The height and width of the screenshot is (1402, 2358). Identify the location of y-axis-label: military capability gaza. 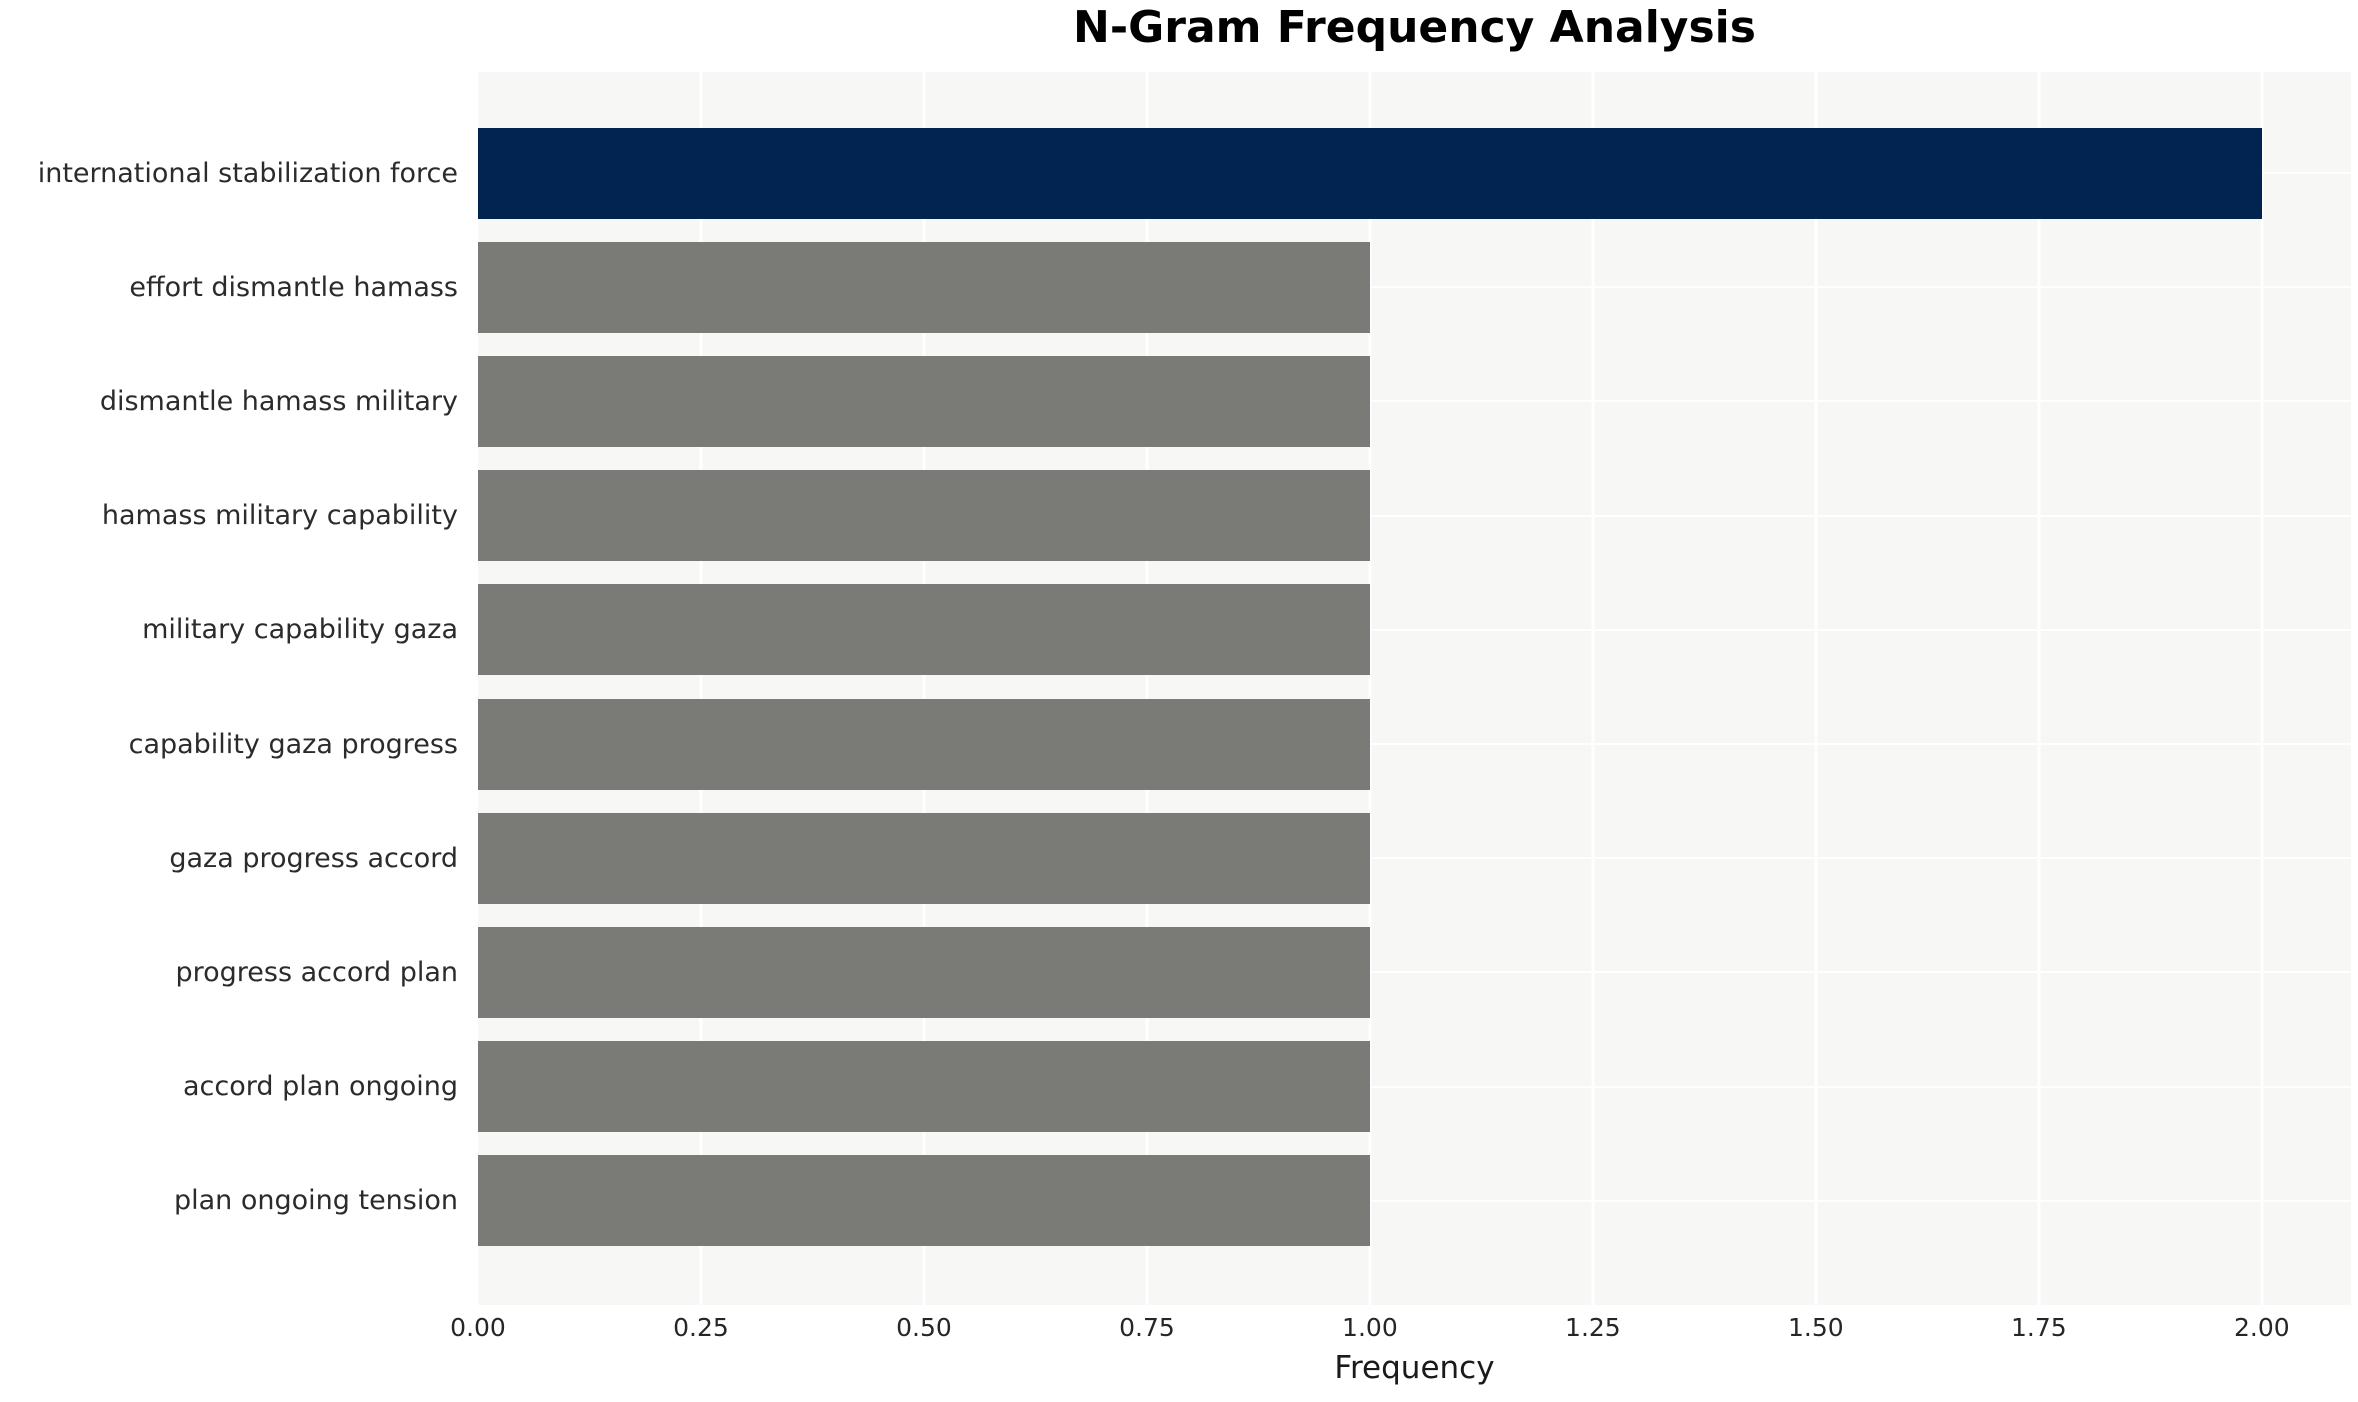
(300, 630).